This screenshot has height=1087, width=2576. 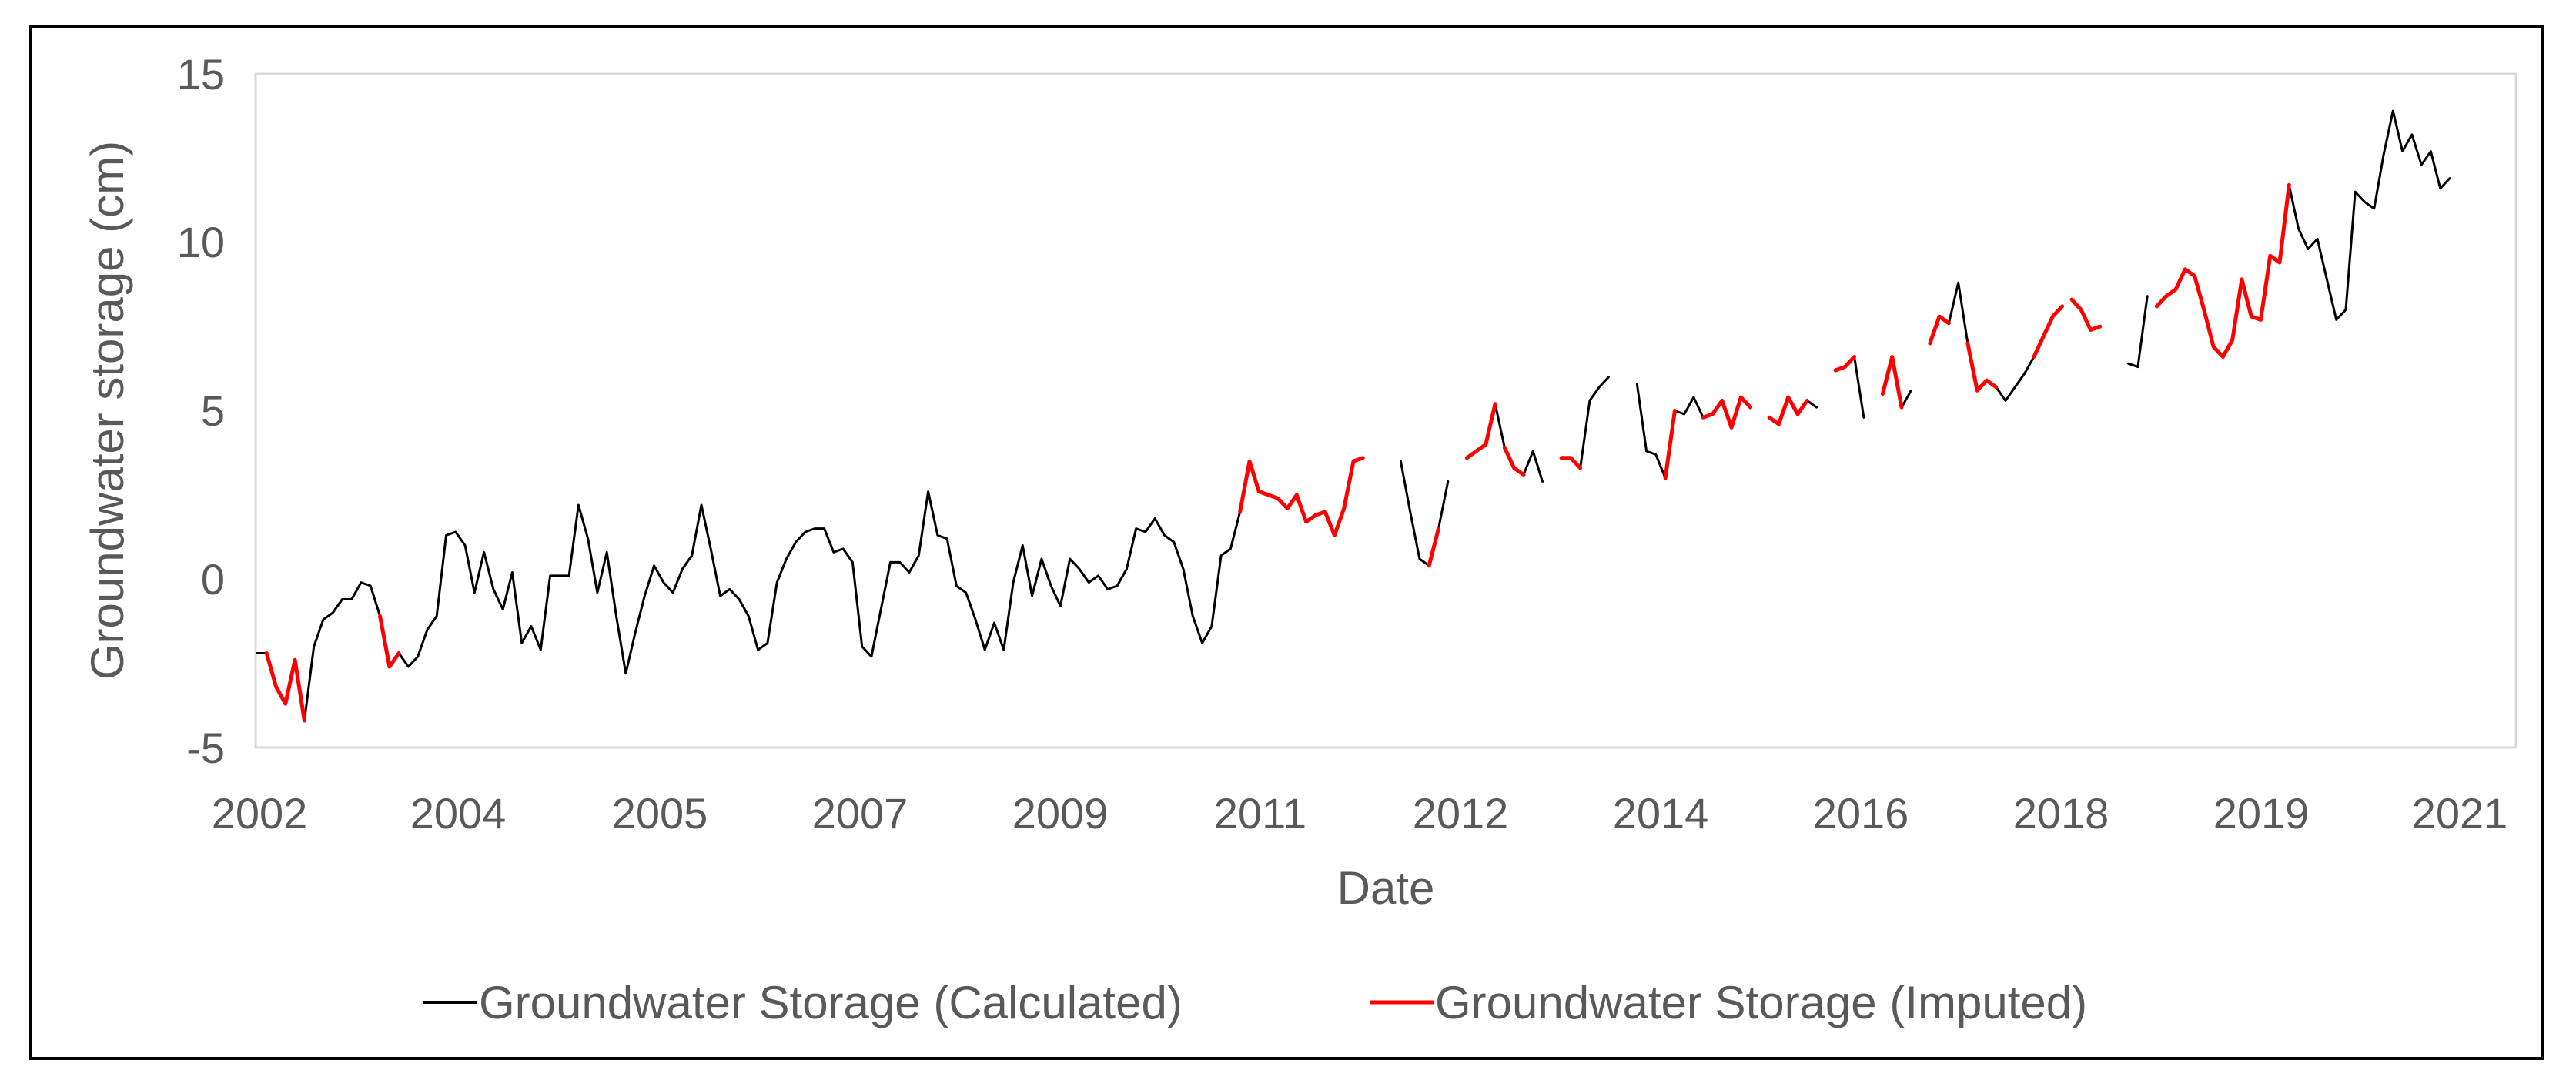 What do you see at coordinates (260, 814) in the screenshot?
I see `x-tick-label: 2002` at bounding box center [260, 814].